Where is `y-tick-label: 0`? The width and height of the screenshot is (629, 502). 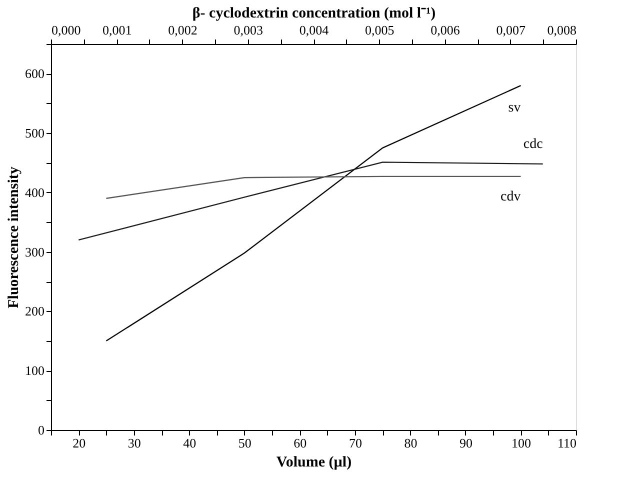
y-tick-label: 0 is located at coordinates (41, 430).